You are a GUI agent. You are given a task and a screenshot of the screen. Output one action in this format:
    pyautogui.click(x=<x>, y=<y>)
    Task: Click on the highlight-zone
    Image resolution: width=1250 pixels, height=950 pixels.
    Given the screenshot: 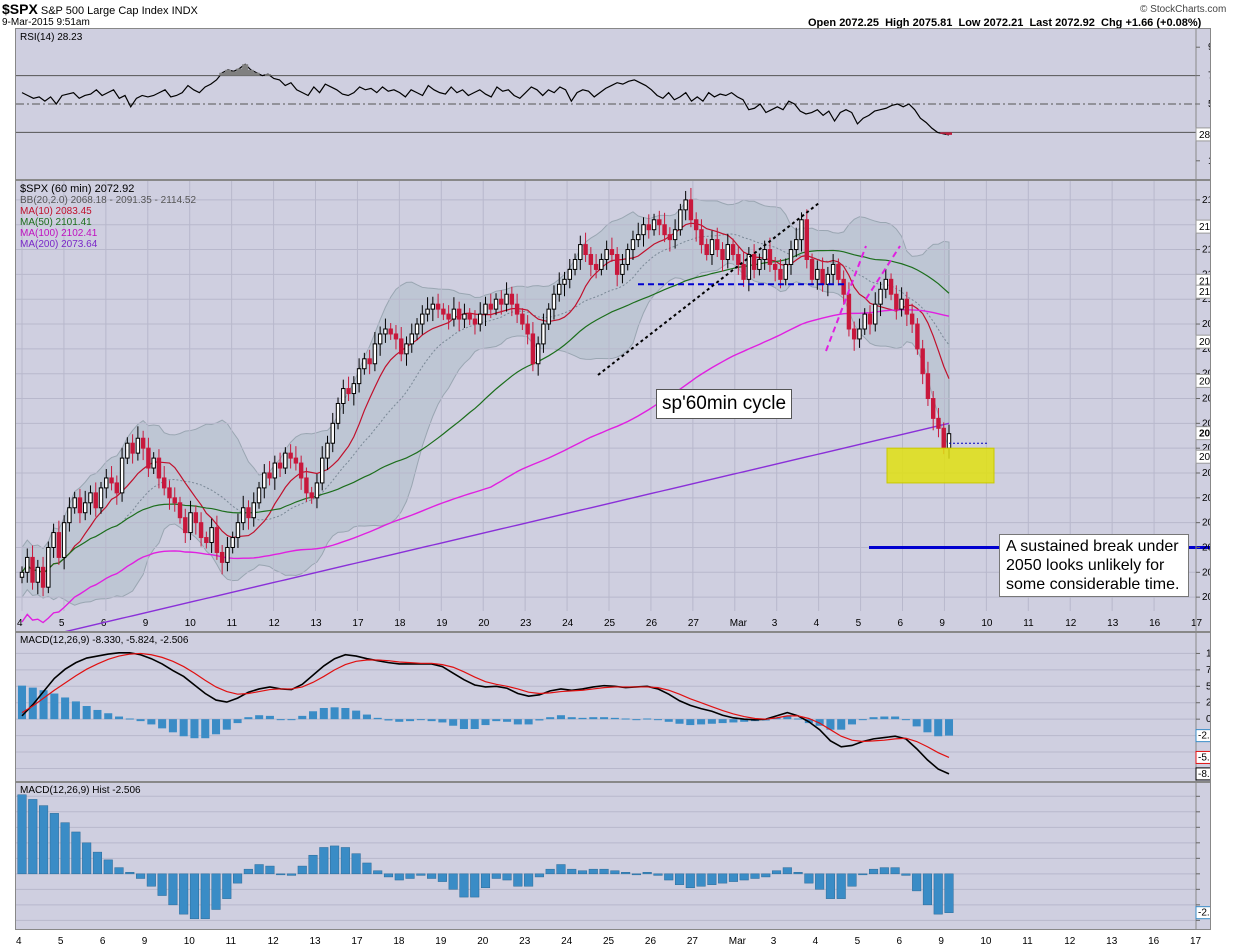 What is the action you would take?
    pyautogui.click(x=940, y=465)
    